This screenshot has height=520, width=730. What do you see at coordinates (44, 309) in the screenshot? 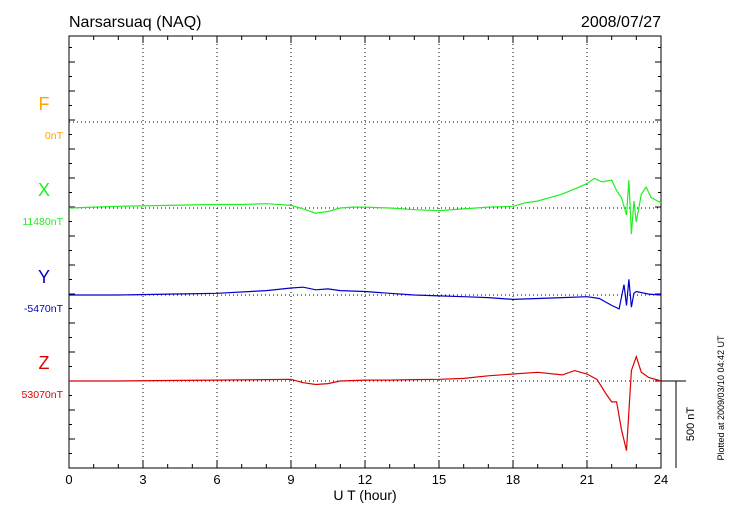
I see `baseline-value-y: -5470nT` at bounding box center [44, 309].